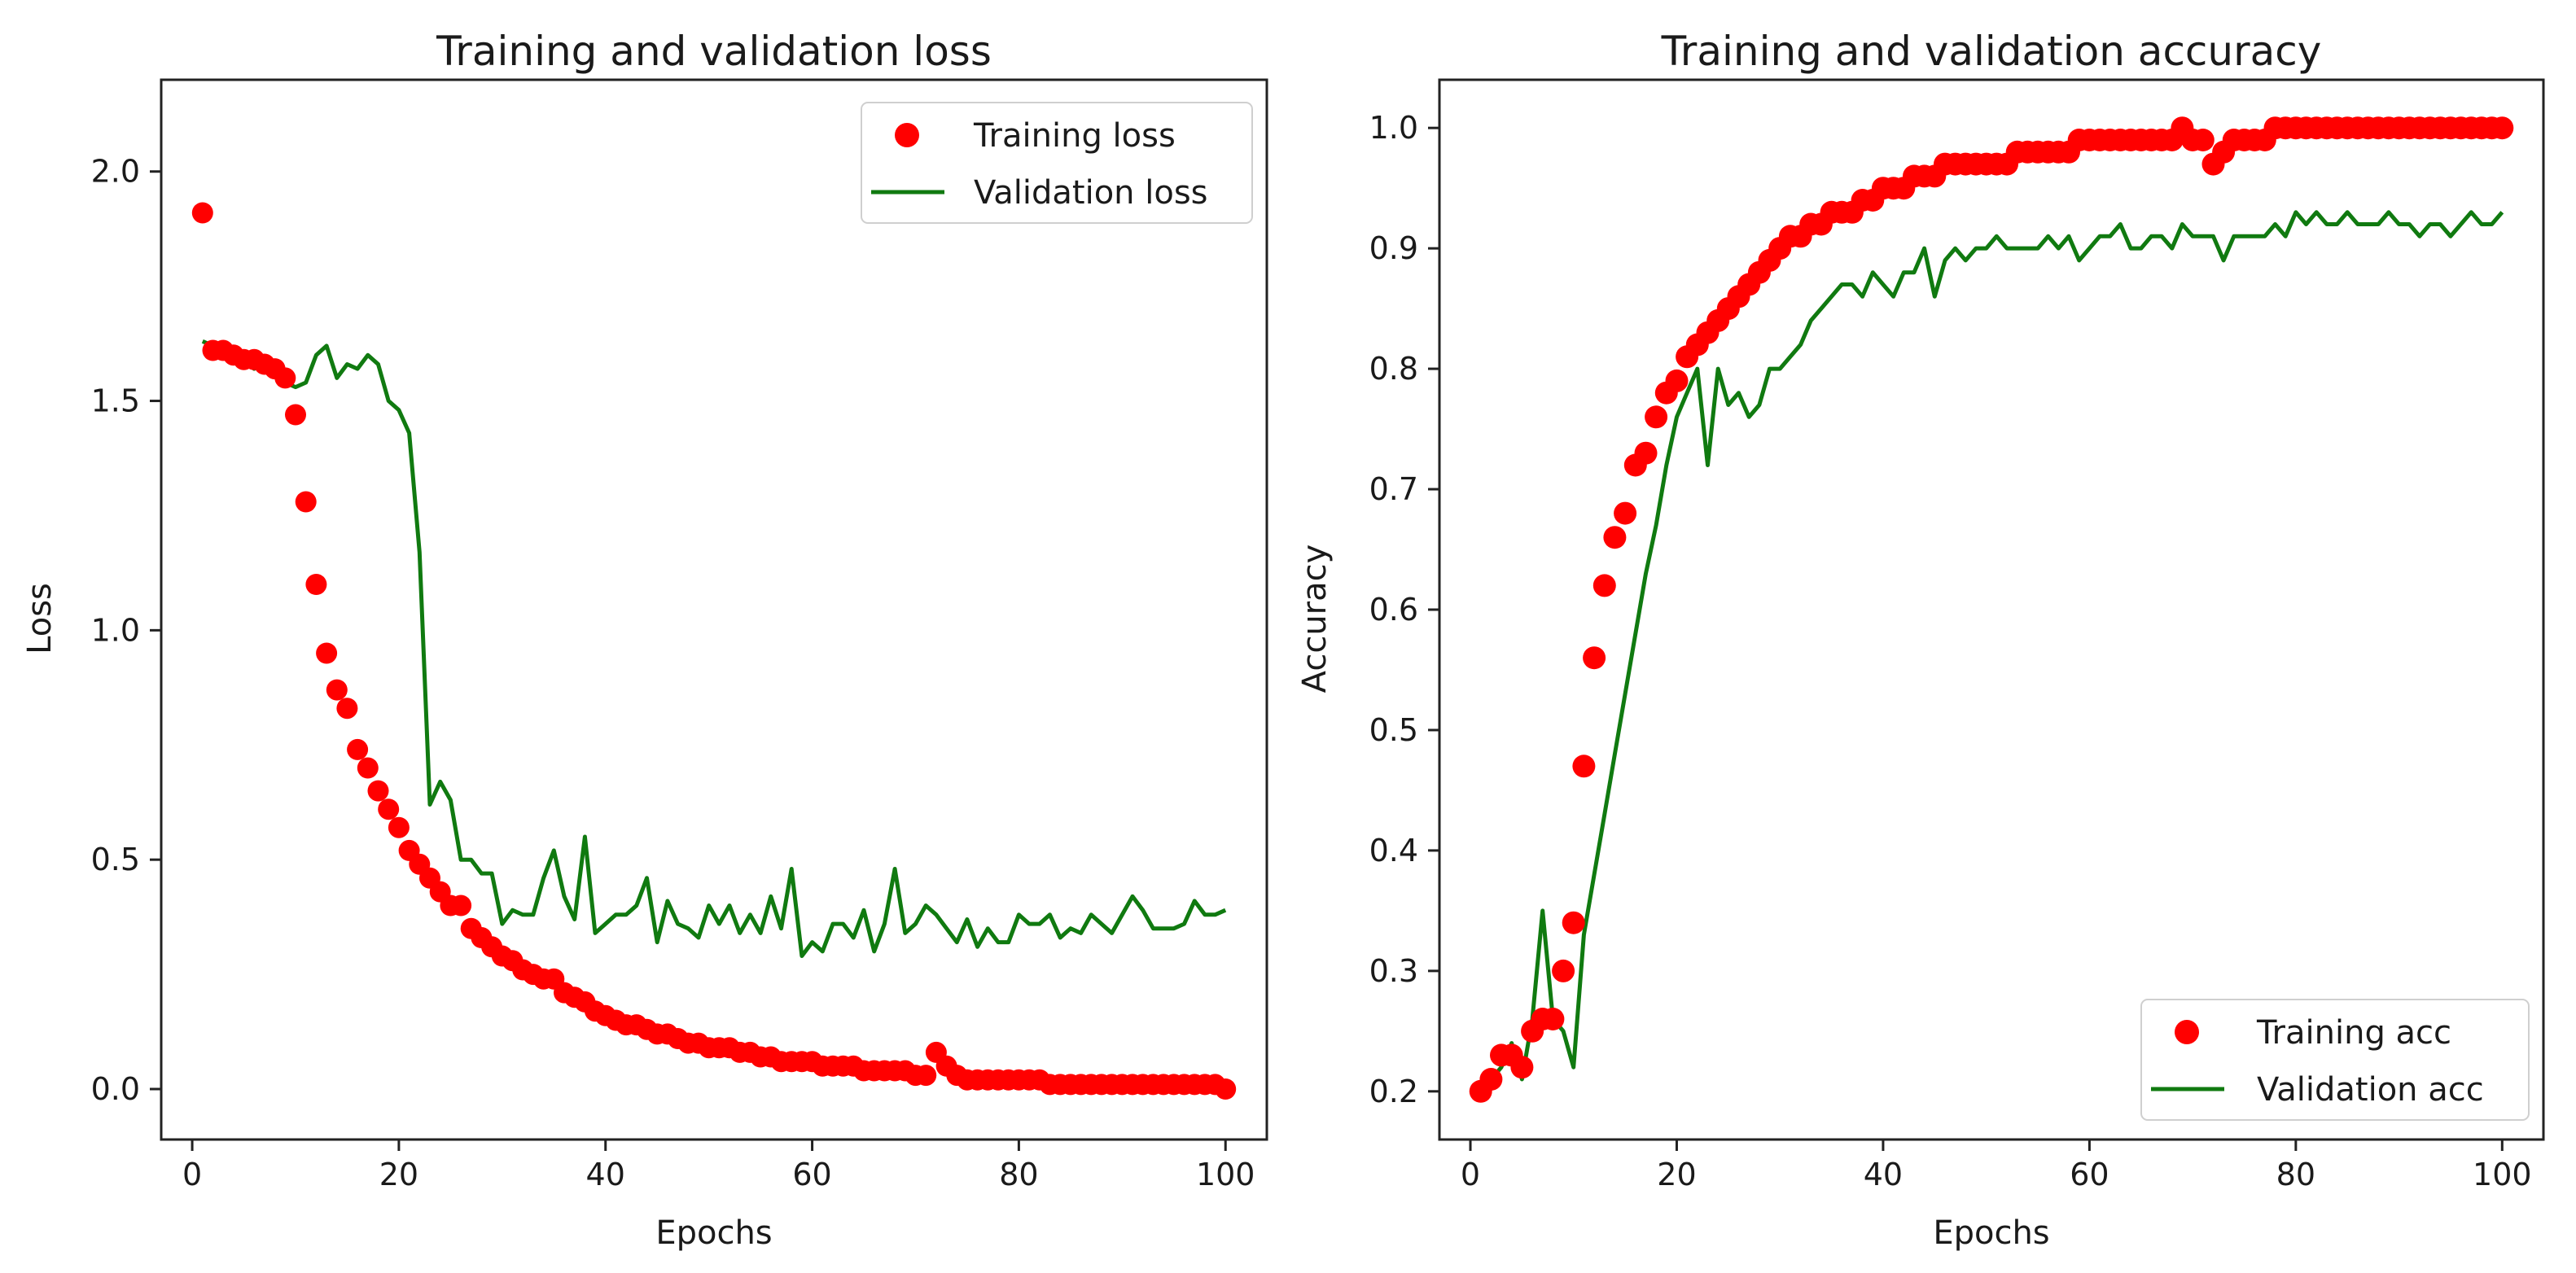  Describe the element at coordinates (907, 135) in the screenshot. I see `legend-marker-training-loss` at that location.